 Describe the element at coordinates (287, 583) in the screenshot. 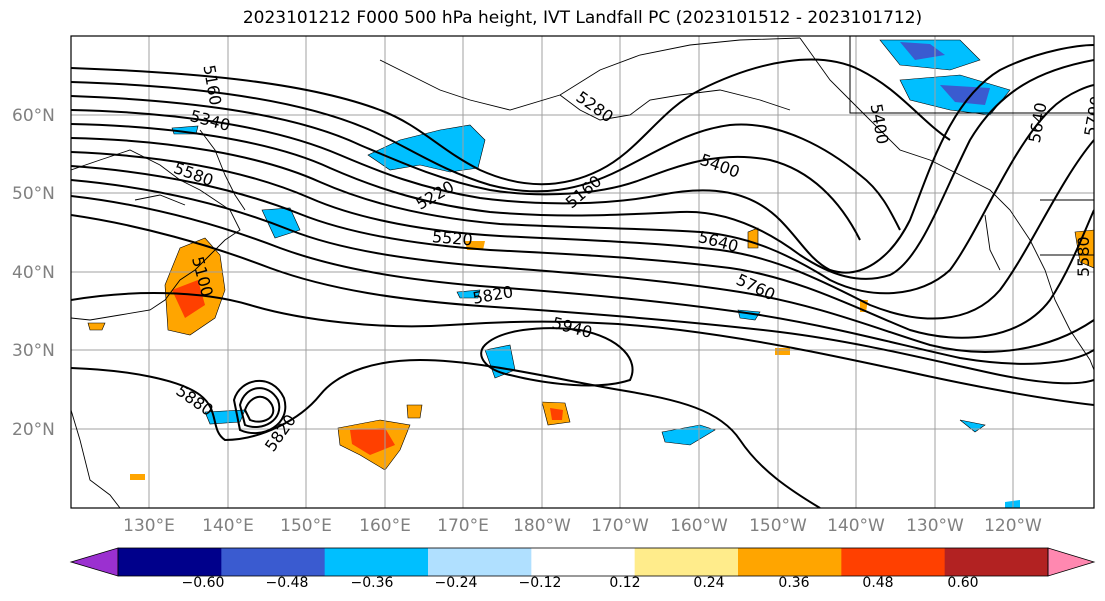

I see `colorbar-tick-label: −0.48` at that location.